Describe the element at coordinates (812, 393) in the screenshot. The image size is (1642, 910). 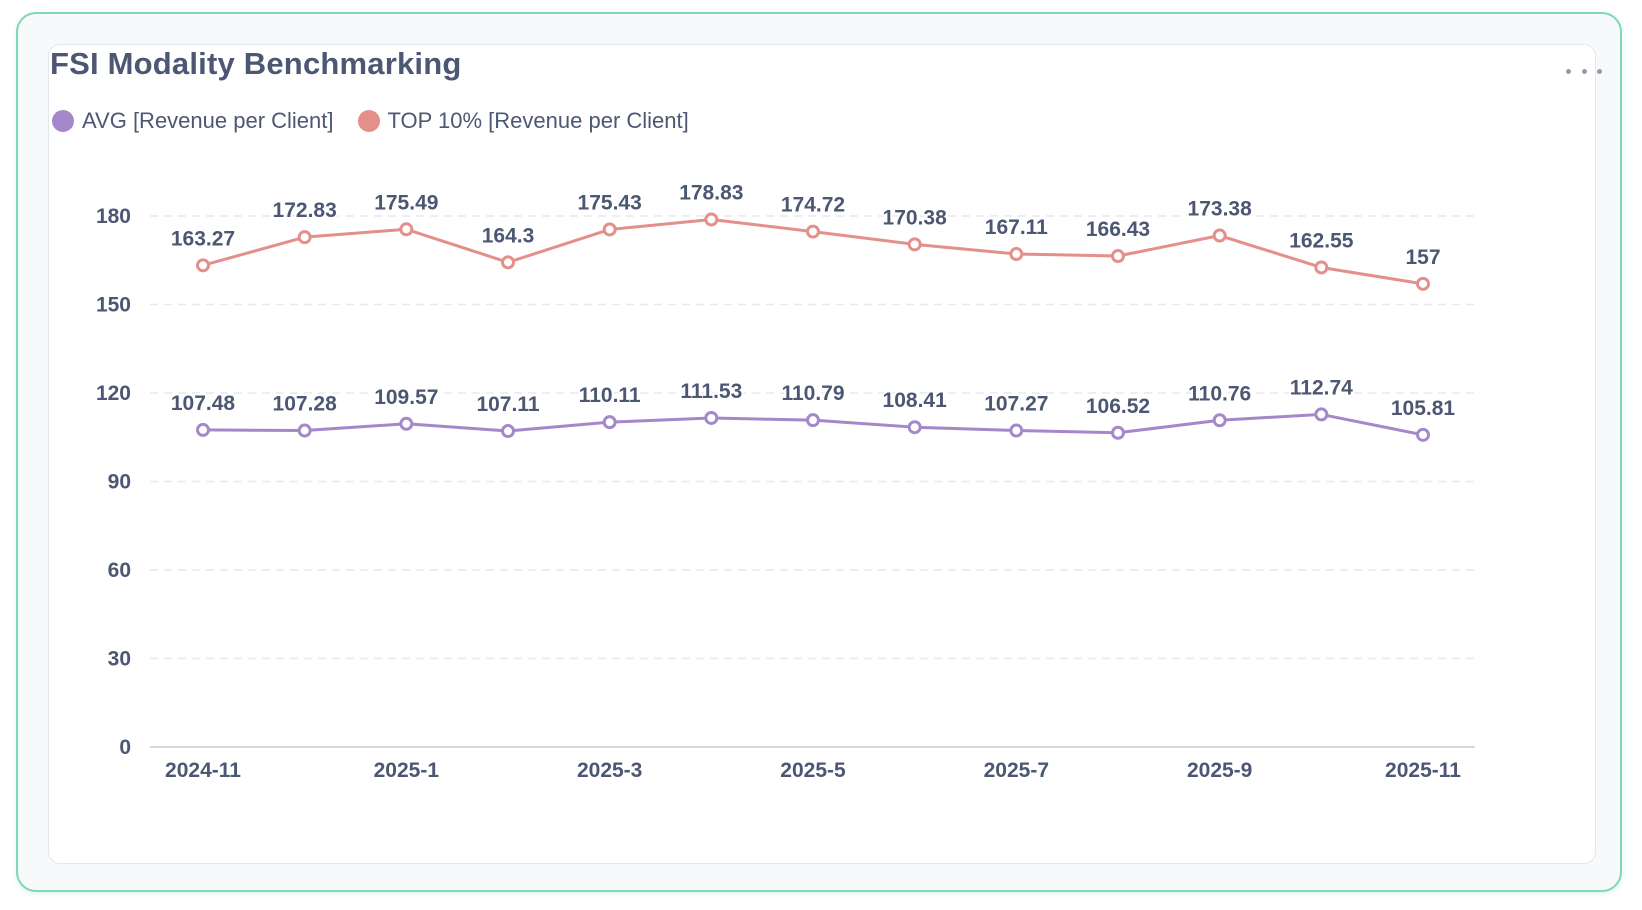
I see `data-label: 110.79` at that location.